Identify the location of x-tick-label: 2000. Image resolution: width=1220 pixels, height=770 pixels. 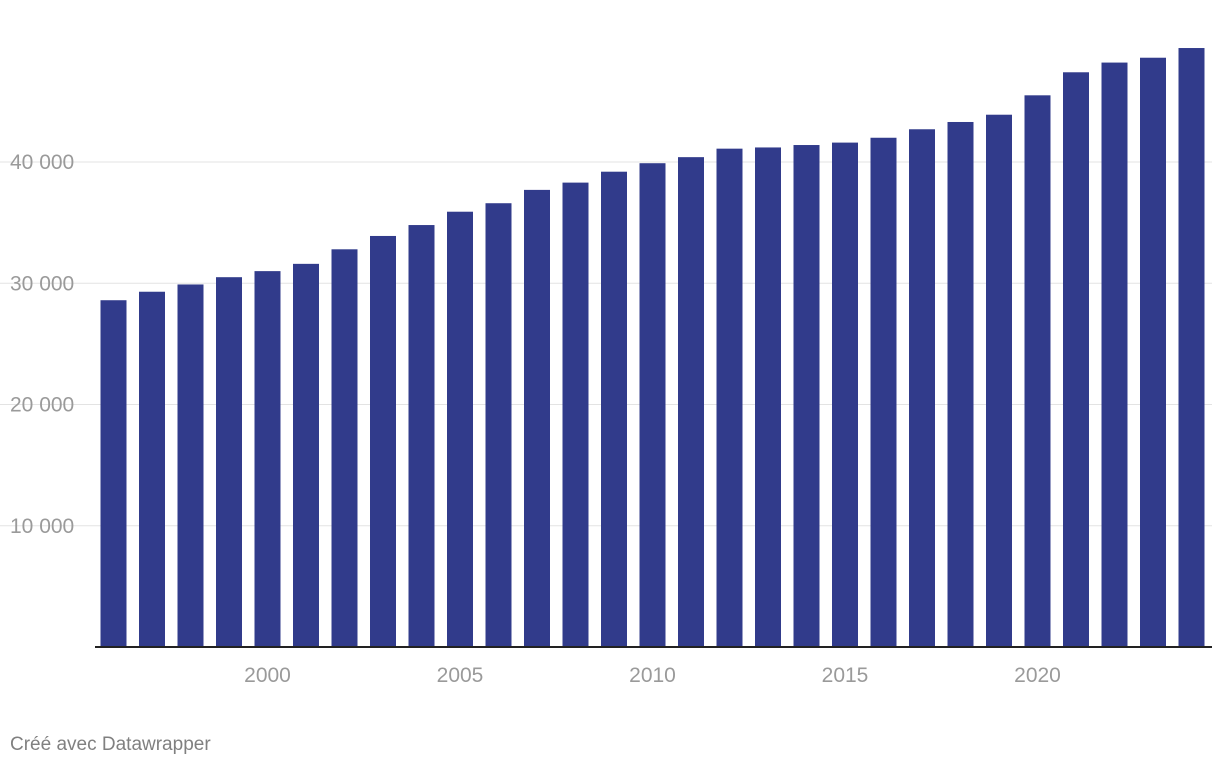
(267, 675).